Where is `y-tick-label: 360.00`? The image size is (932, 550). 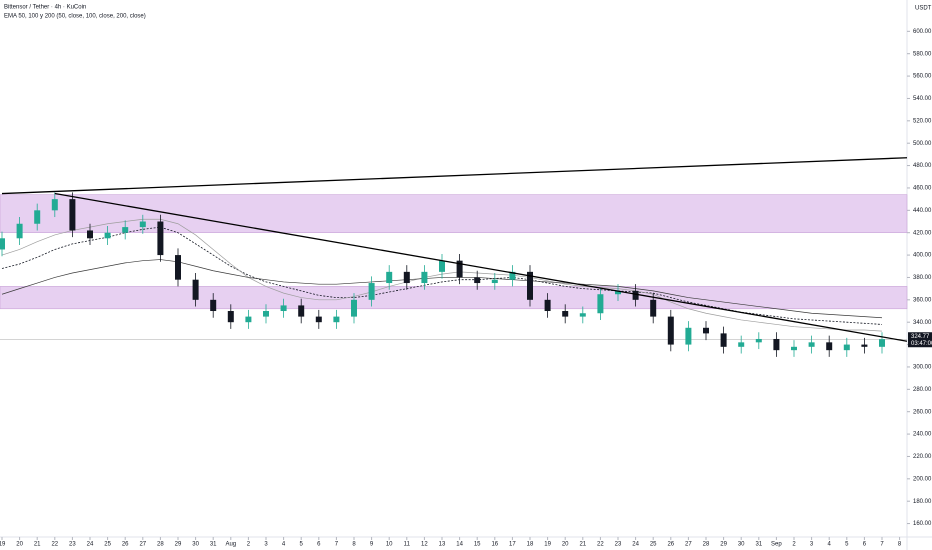 y-tick-label: 360.00 is located at coordinates (922, 300).